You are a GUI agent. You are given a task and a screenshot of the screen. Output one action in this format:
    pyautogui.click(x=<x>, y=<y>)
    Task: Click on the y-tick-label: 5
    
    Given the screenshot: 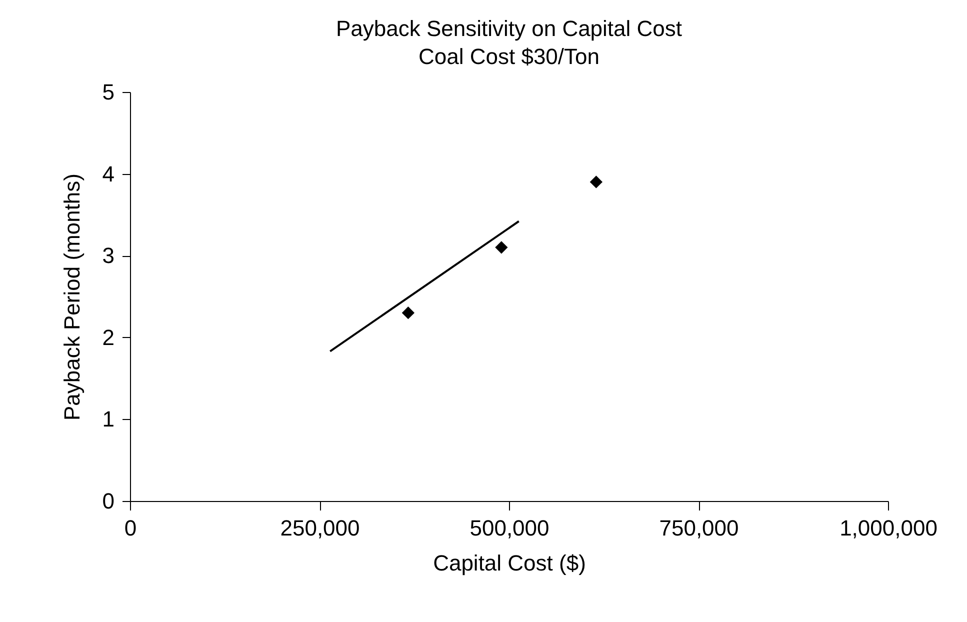 What is the action you would take?
    pyautogui.click(x=108, y=92)
    